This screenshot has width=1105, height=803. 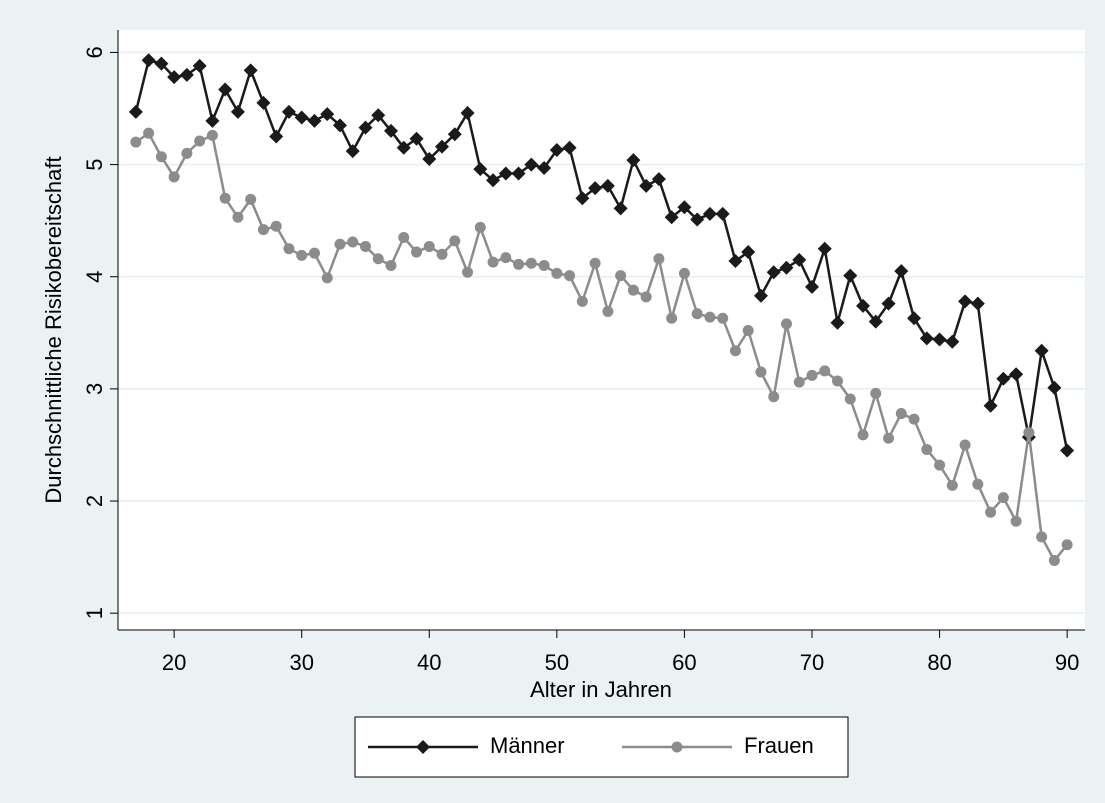 I want to click on x-tick-label: 50, so click(x=557, y=662).